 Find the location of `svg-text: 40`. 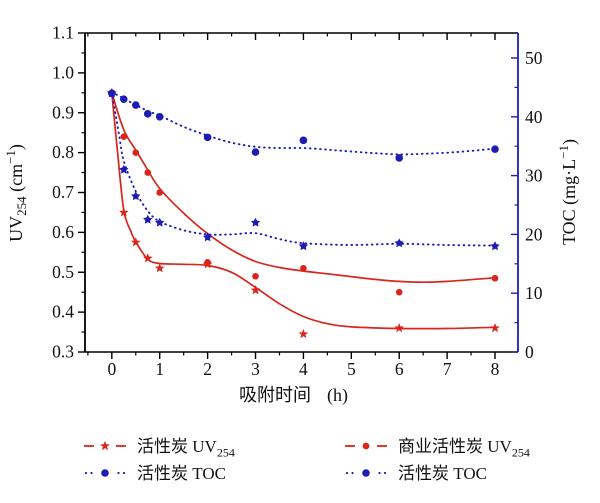

svg-text: 40 is located at coordinates (534, 117).